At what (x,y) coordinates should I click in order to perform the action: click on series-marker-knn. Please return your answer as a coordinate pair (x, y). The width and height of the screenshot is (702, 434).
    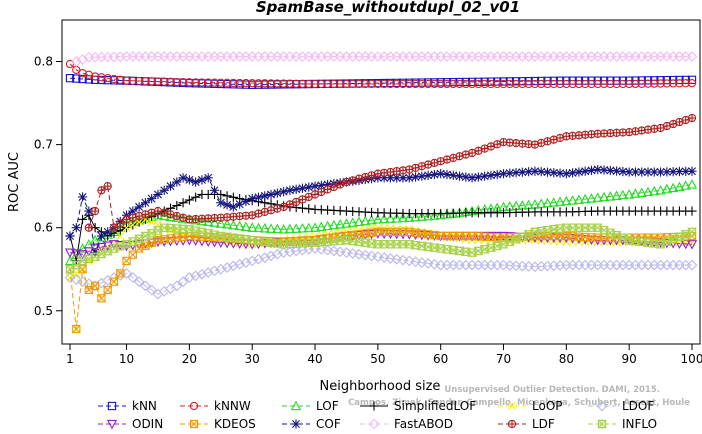
    Looking at the image, I should click on (82, 79).